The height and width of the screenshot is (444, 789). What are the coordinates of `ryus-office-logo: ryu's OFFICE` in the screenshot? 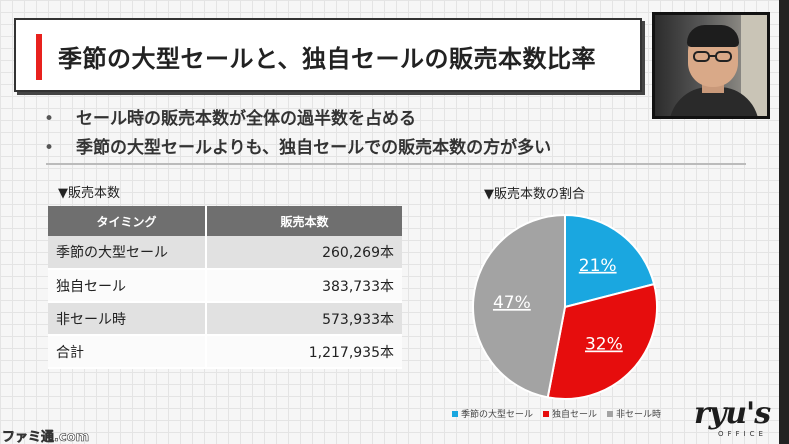 It's located at (732, 416).